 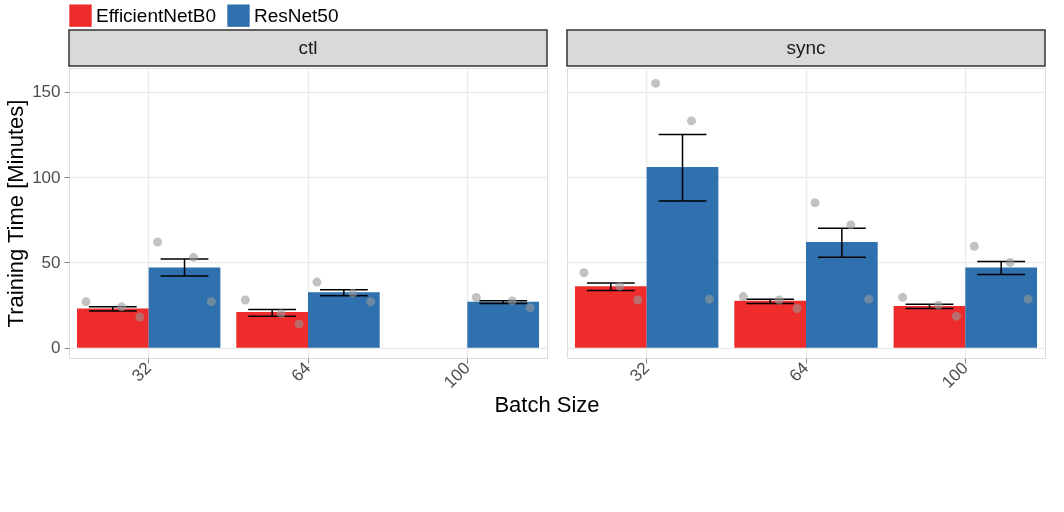 I want to click on y-tick-label: 0, so click(x=56, y=348).